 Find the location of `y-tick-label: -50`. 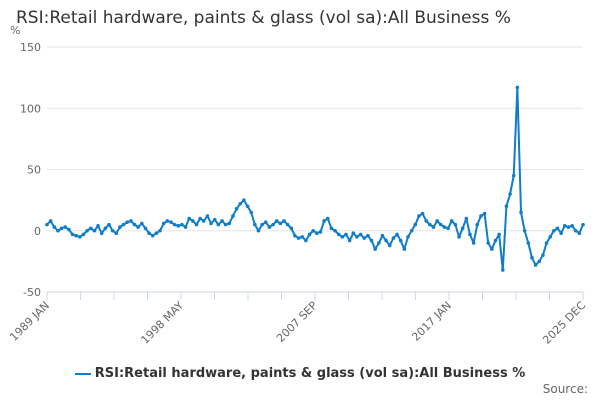

y-tick-label: -50 is located at coordinates (32, 292).